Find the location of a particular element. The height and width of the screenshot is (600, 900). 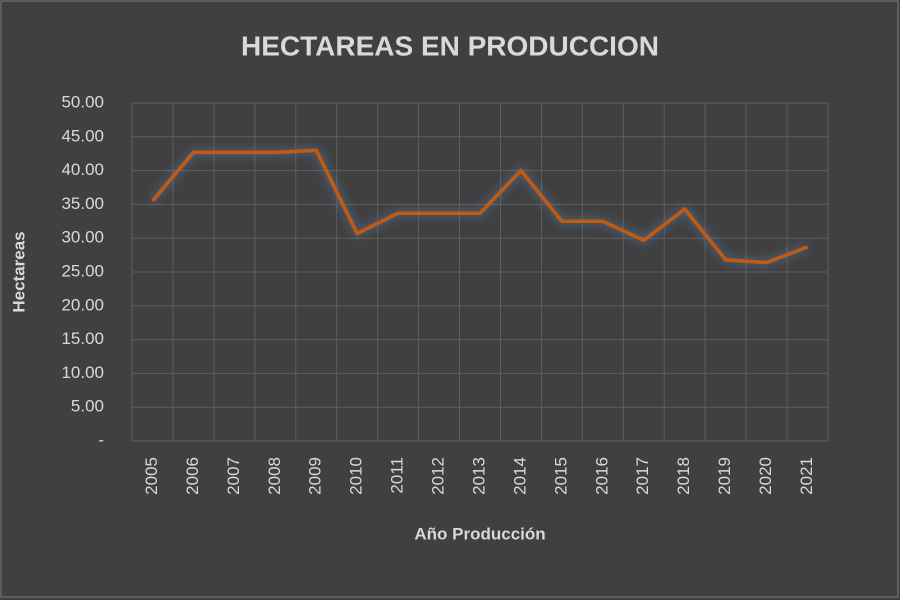

y-tick-label: 25.00 is located at coordinates (82, 270).